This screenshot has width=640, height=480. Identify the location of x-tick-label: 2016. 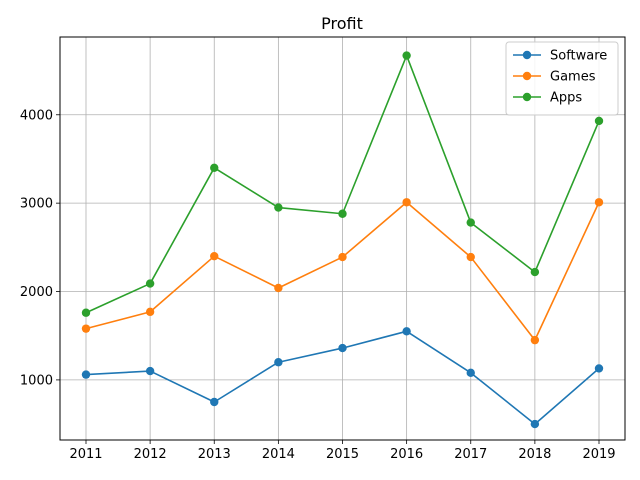
(406, 454).